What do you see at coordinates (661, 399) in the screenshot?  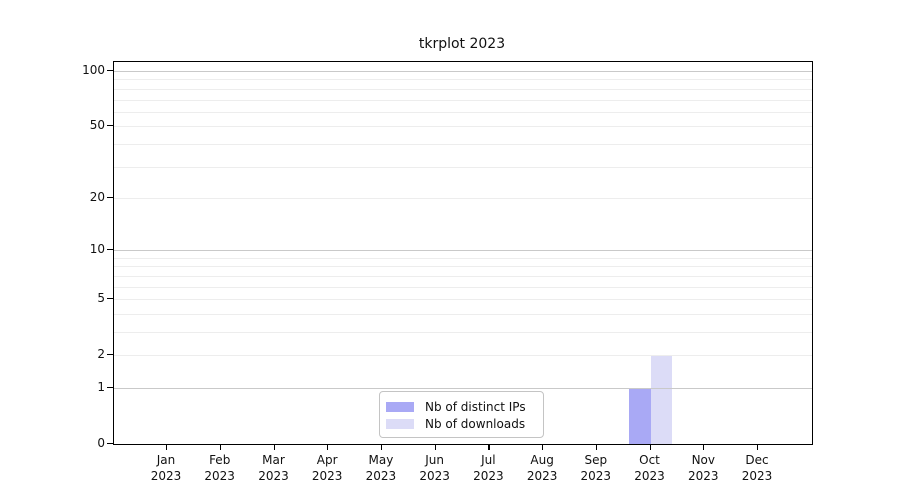 I see `bar-nb-of-downloads-oct` at bounding box center [661, 399].